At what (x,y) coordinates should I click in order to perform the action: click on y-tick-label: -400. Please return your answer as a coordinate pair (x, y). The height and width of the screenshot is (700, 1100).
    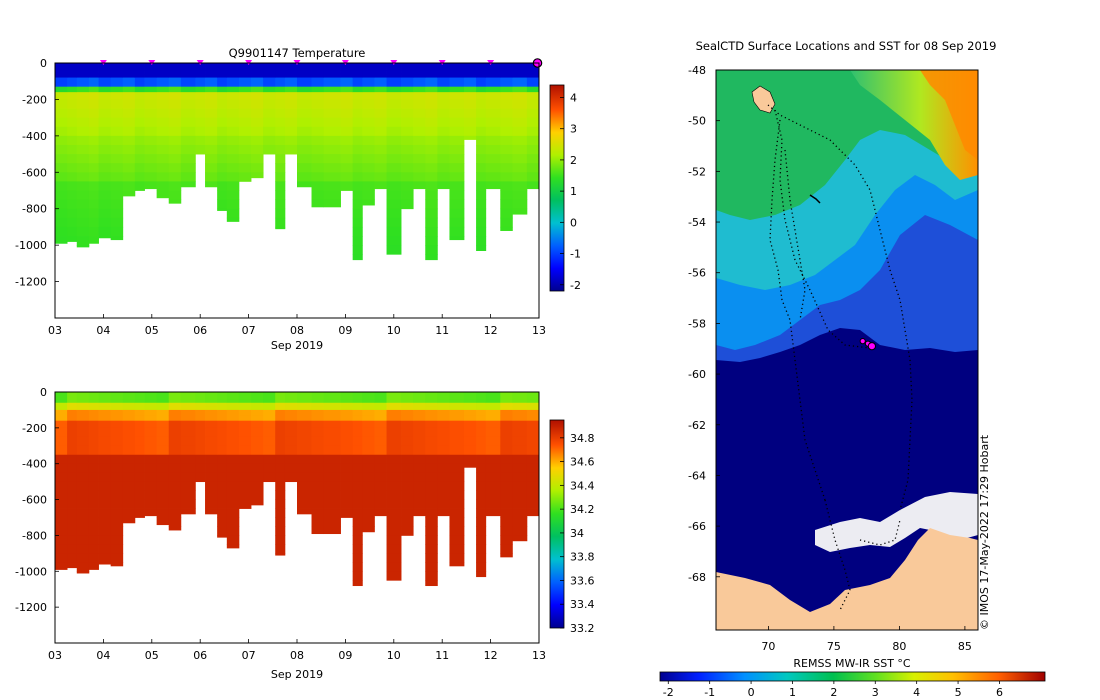
    Looking at the image, I should click on (34, 136).